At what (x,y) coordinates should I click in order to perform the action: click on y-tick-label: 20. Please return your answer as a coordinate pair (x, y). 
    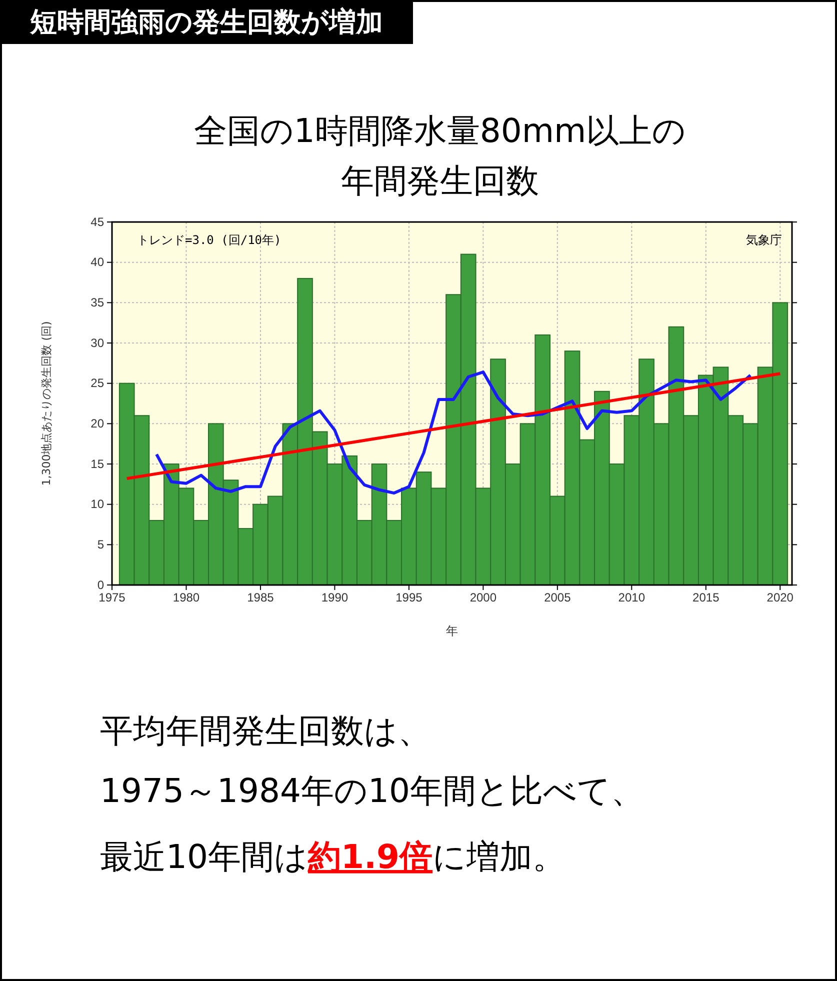
    Looking at the image, I should click on (97, 423).